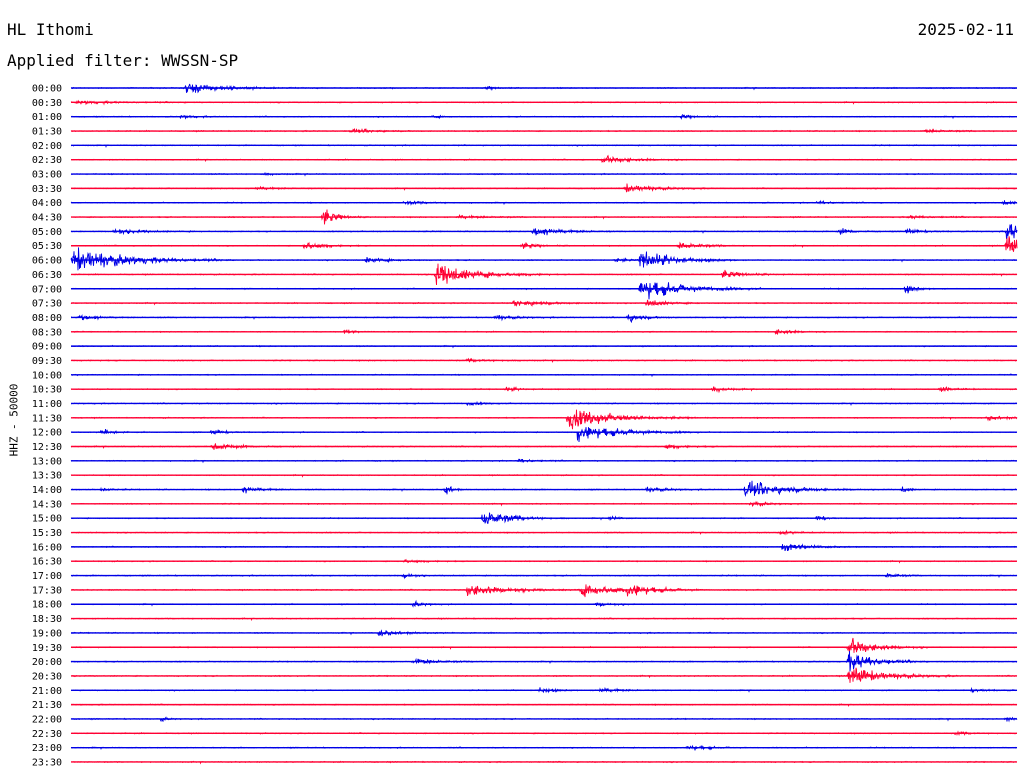 This screenshot has width=1024, height=780. Describe the element at coordinates (47, 347) in the screenshot. I see `row-time-label: 09:00` at that location.